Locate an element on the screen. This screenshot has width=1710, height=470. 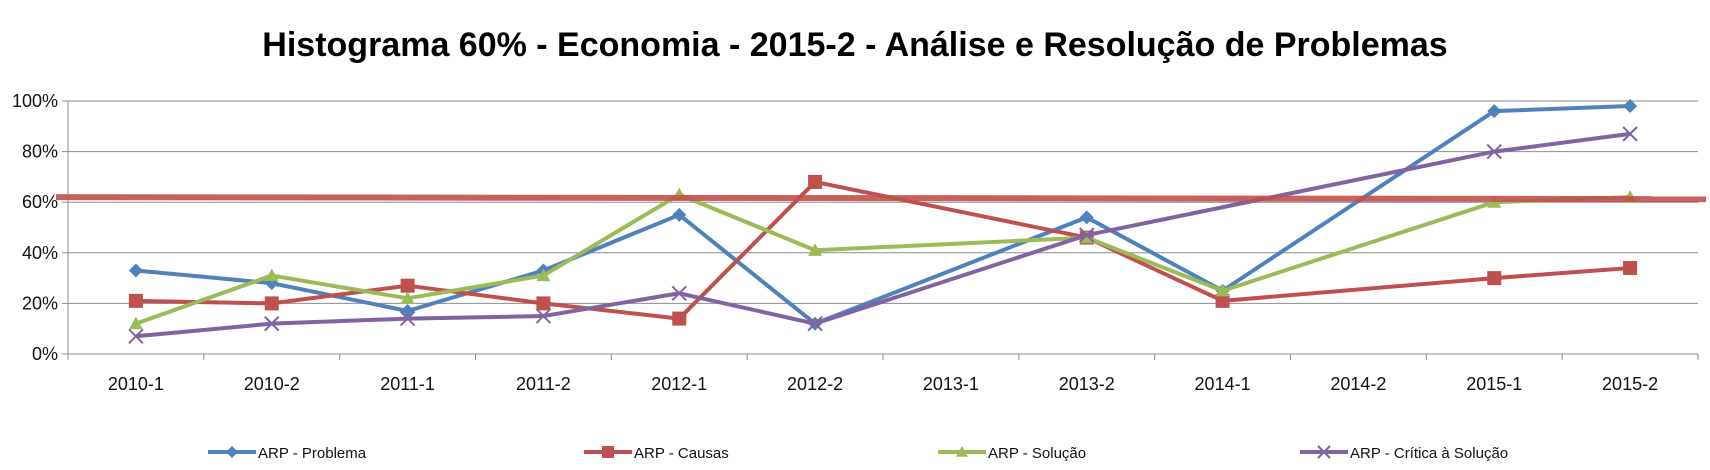
threshold-line is located at coordinates (881, 198).